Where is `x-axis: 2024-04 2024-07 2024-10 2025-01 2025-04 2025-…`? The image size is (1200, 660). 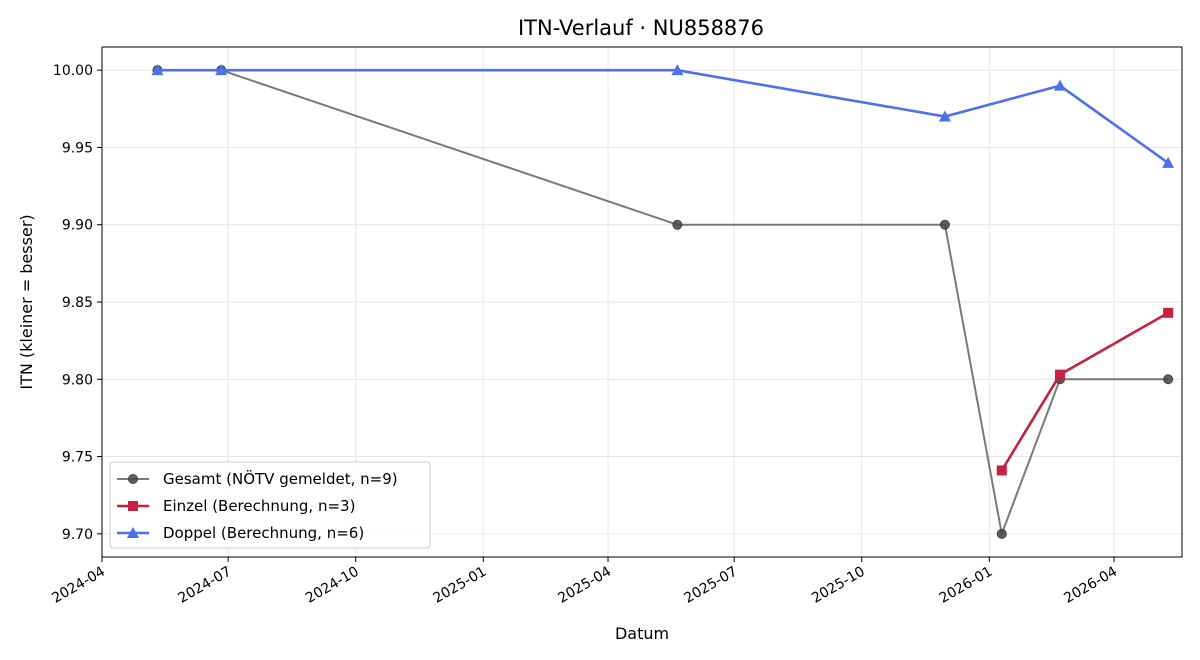 x-axis: 2024-04 2024-07 2024-10 2025-01 2025-04 2025-… is located at coordinates (584, 582).